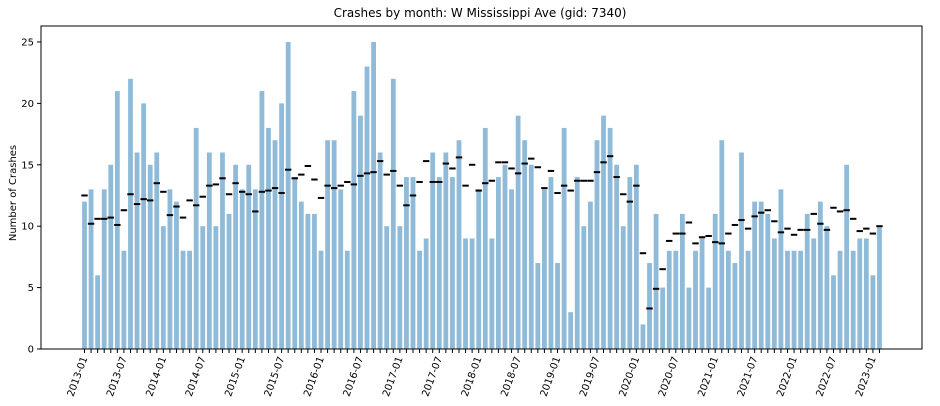 This screenshot has height=406, width=940. What do you see at coordinates (27, 227) in the screenshot?
I see `y-tick-label: 10` at bounding box center [27, 227].